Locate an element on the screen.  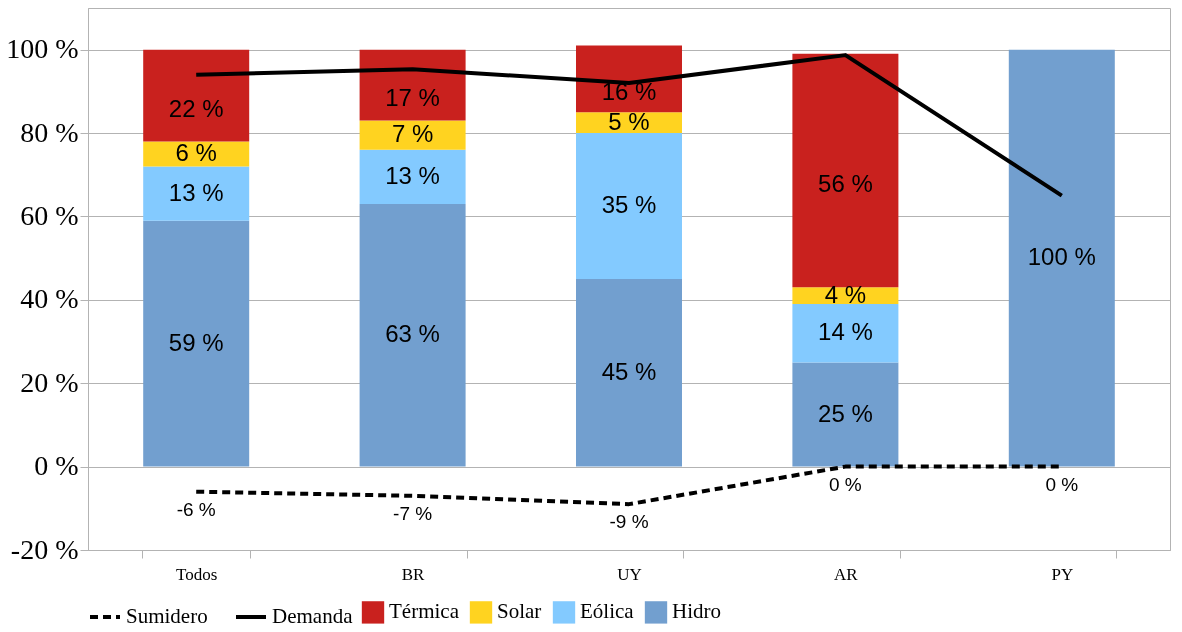
data-label: 45 % is located at coordinates (629, 371).